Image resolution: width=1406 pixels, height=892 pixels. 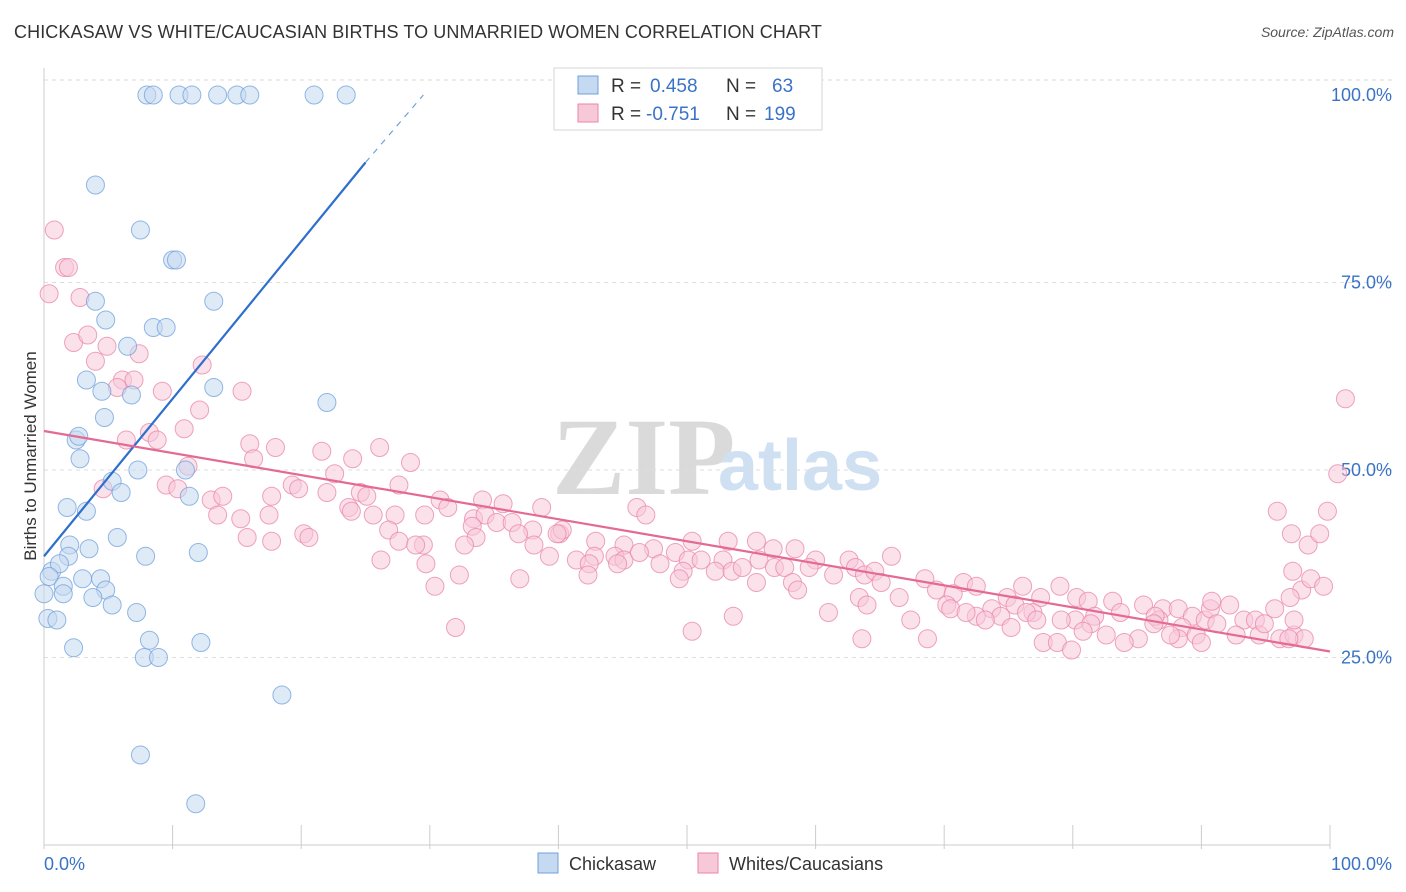 What do you see at coordinates (626, 86) in the screenshot?
I see `legend-r-label-chickasaw: R =` at bounding box center [626, 86].